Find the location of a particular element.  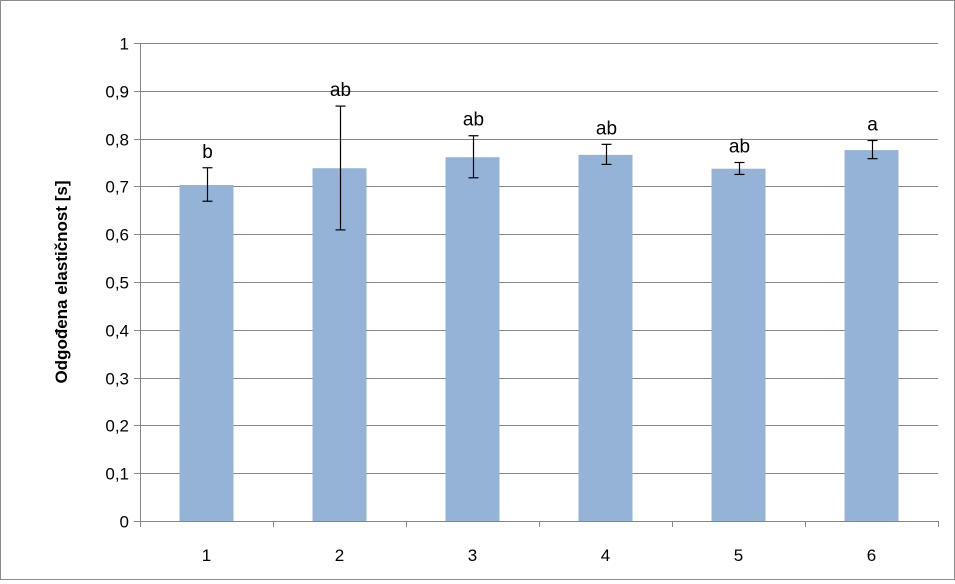

x-tick-label: 3 is located at coordinates (472, 555).